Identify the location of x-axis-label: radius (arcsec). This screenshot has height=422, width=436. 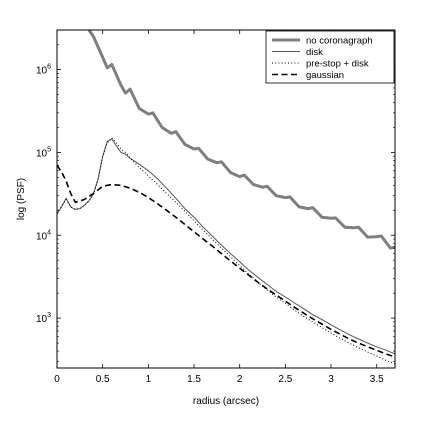
(226, 401).